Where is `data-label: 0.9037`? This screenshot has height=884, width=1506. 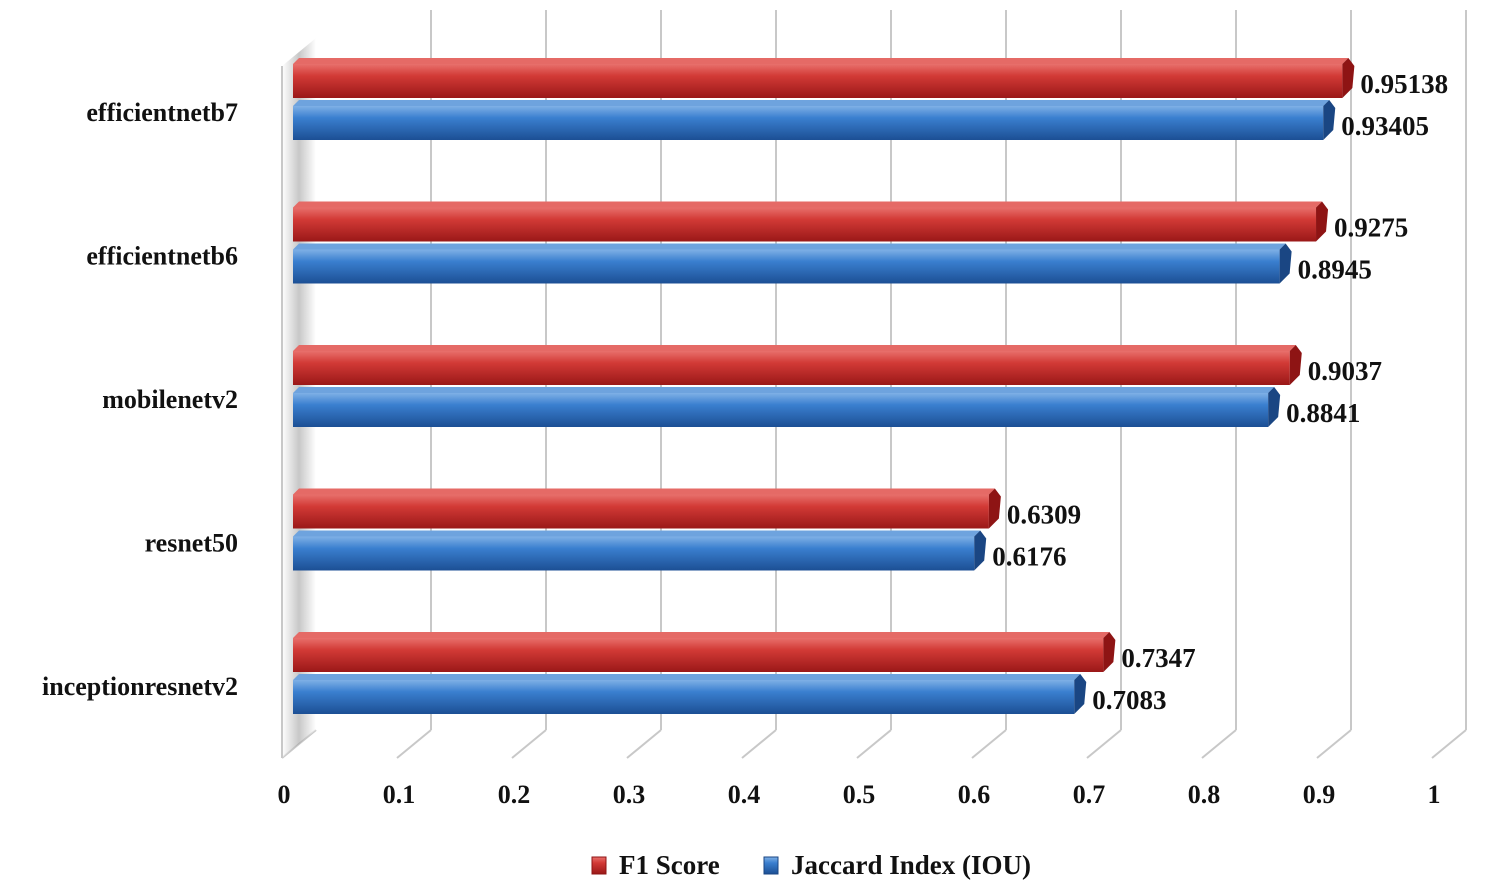 data-label: 0.9037 is located at coordinates (1345, 371).